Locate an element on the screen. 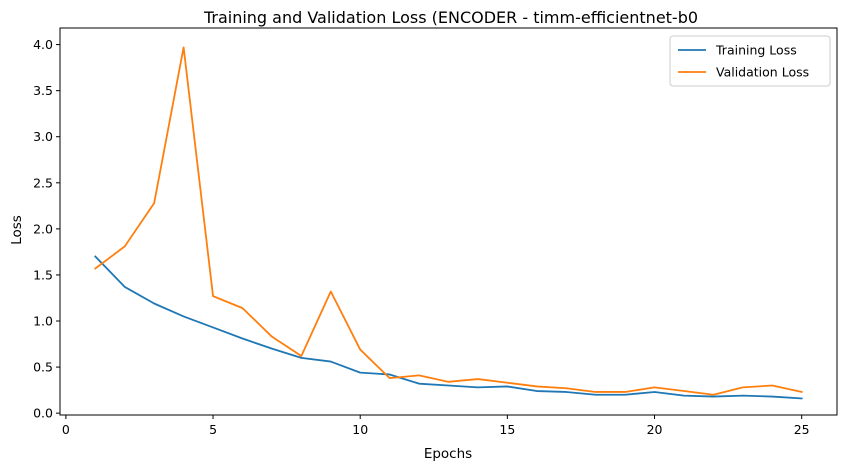 This screenshot has height=470, width=846. y-axis: 0.0 0.5 1.0 1.5 2.0 2.5 3.0 3.5 4.0 is located at coordinates (46, 229).